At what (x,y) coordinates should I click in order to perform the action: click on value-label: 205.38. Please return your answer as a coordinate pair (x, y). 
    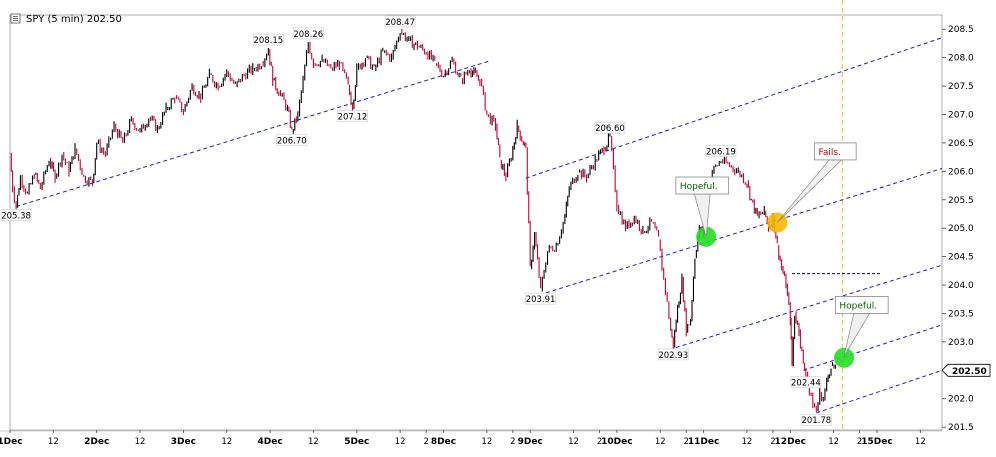
    Looking at the image, I should click on (16, 217).